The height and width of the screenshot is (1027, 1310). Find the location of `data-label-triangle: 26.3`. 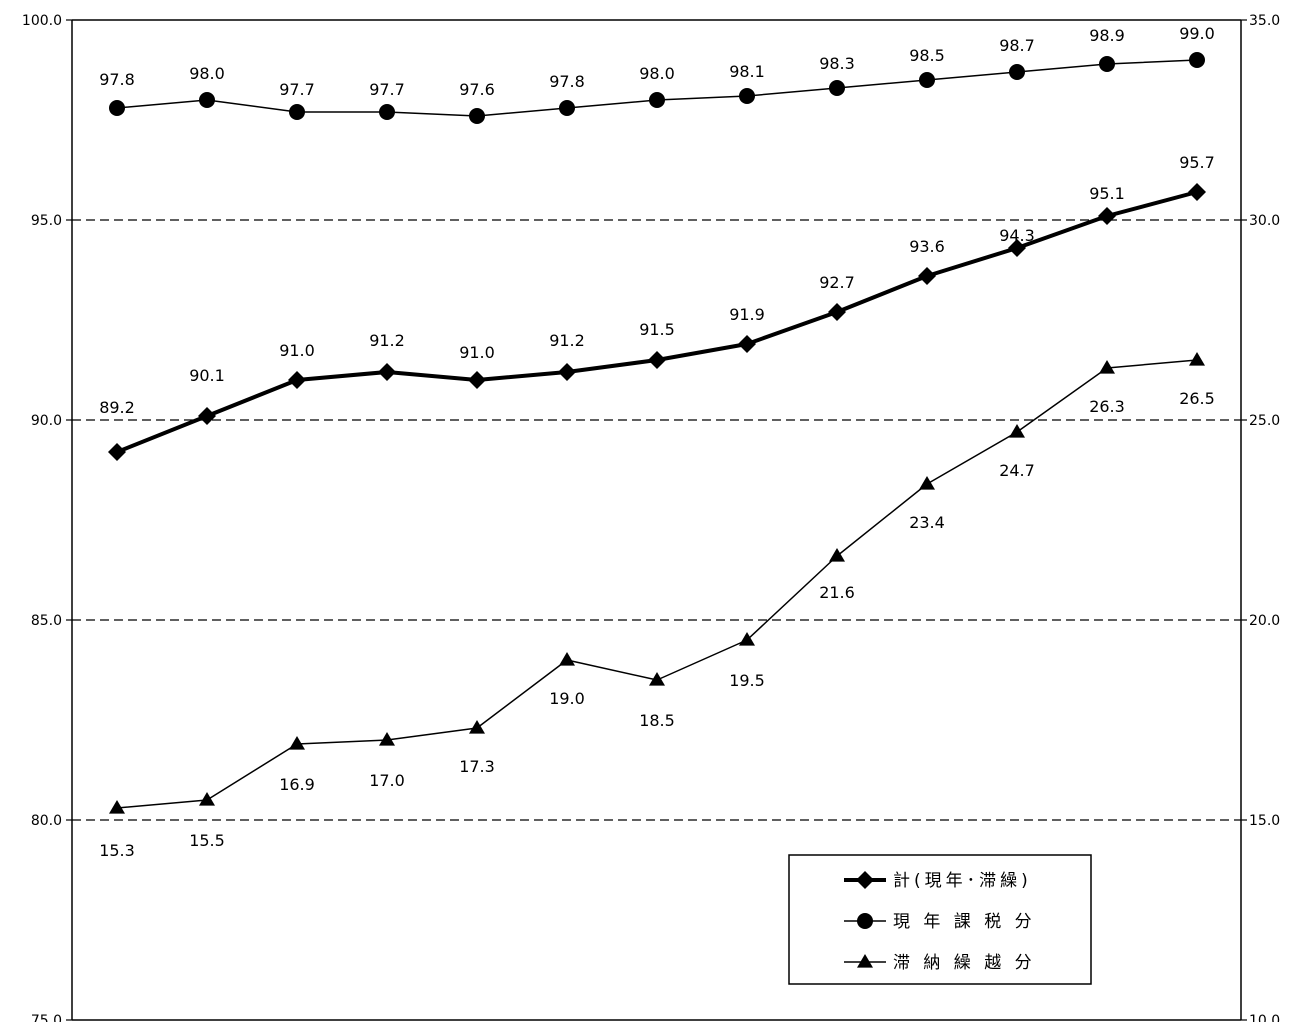

data-label-triangle: 26.3 is located at coordinates (1107, 406).